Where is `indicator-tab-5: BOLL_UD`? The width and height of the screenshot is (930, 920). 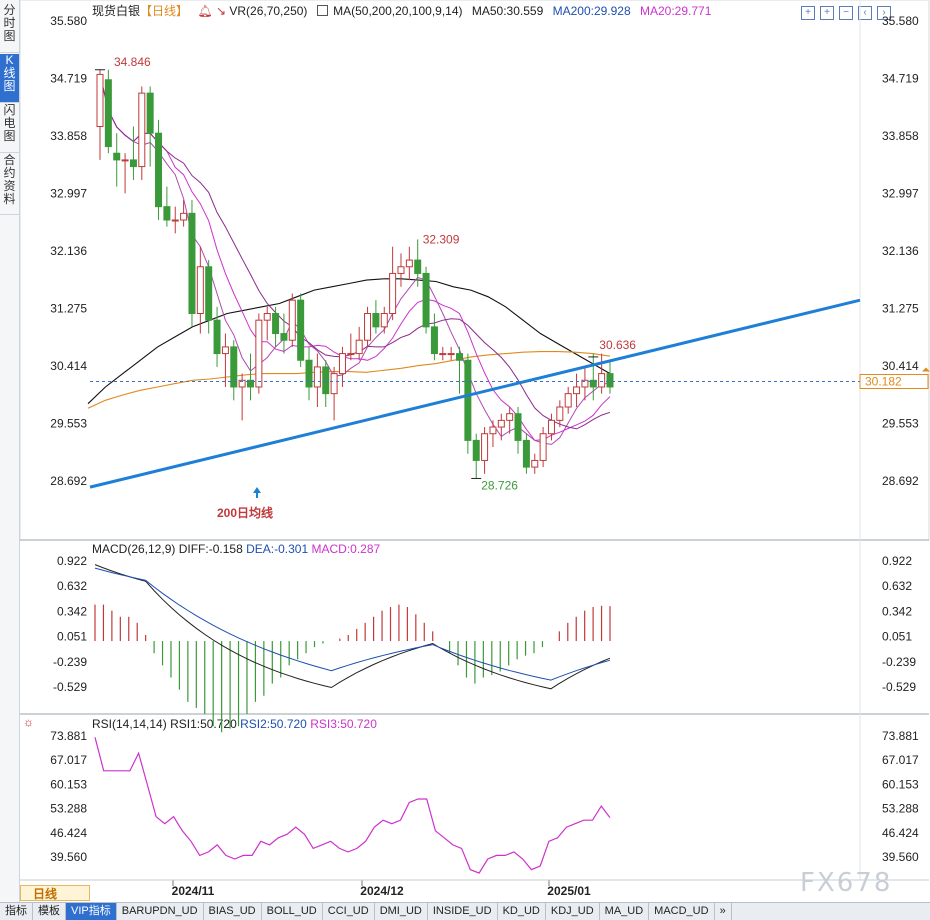
indicator-tab-5: BOLL_UD is located at coordinates (292, 911).